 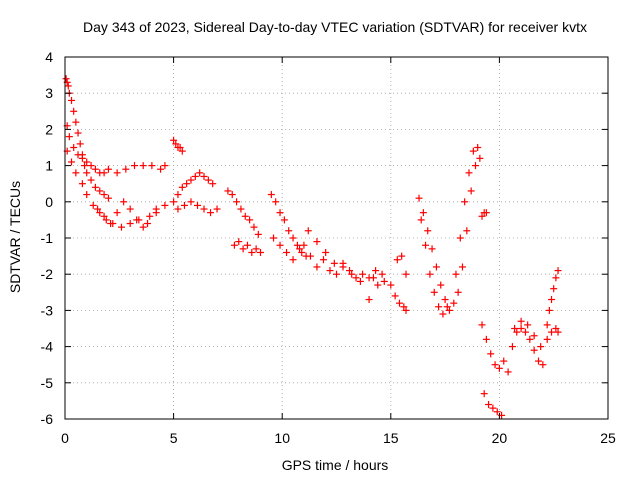 What do you see at coordinates (47, 383) in the screenshot?
I see `y-tick-label: -5` at bounding box center [47, 383].